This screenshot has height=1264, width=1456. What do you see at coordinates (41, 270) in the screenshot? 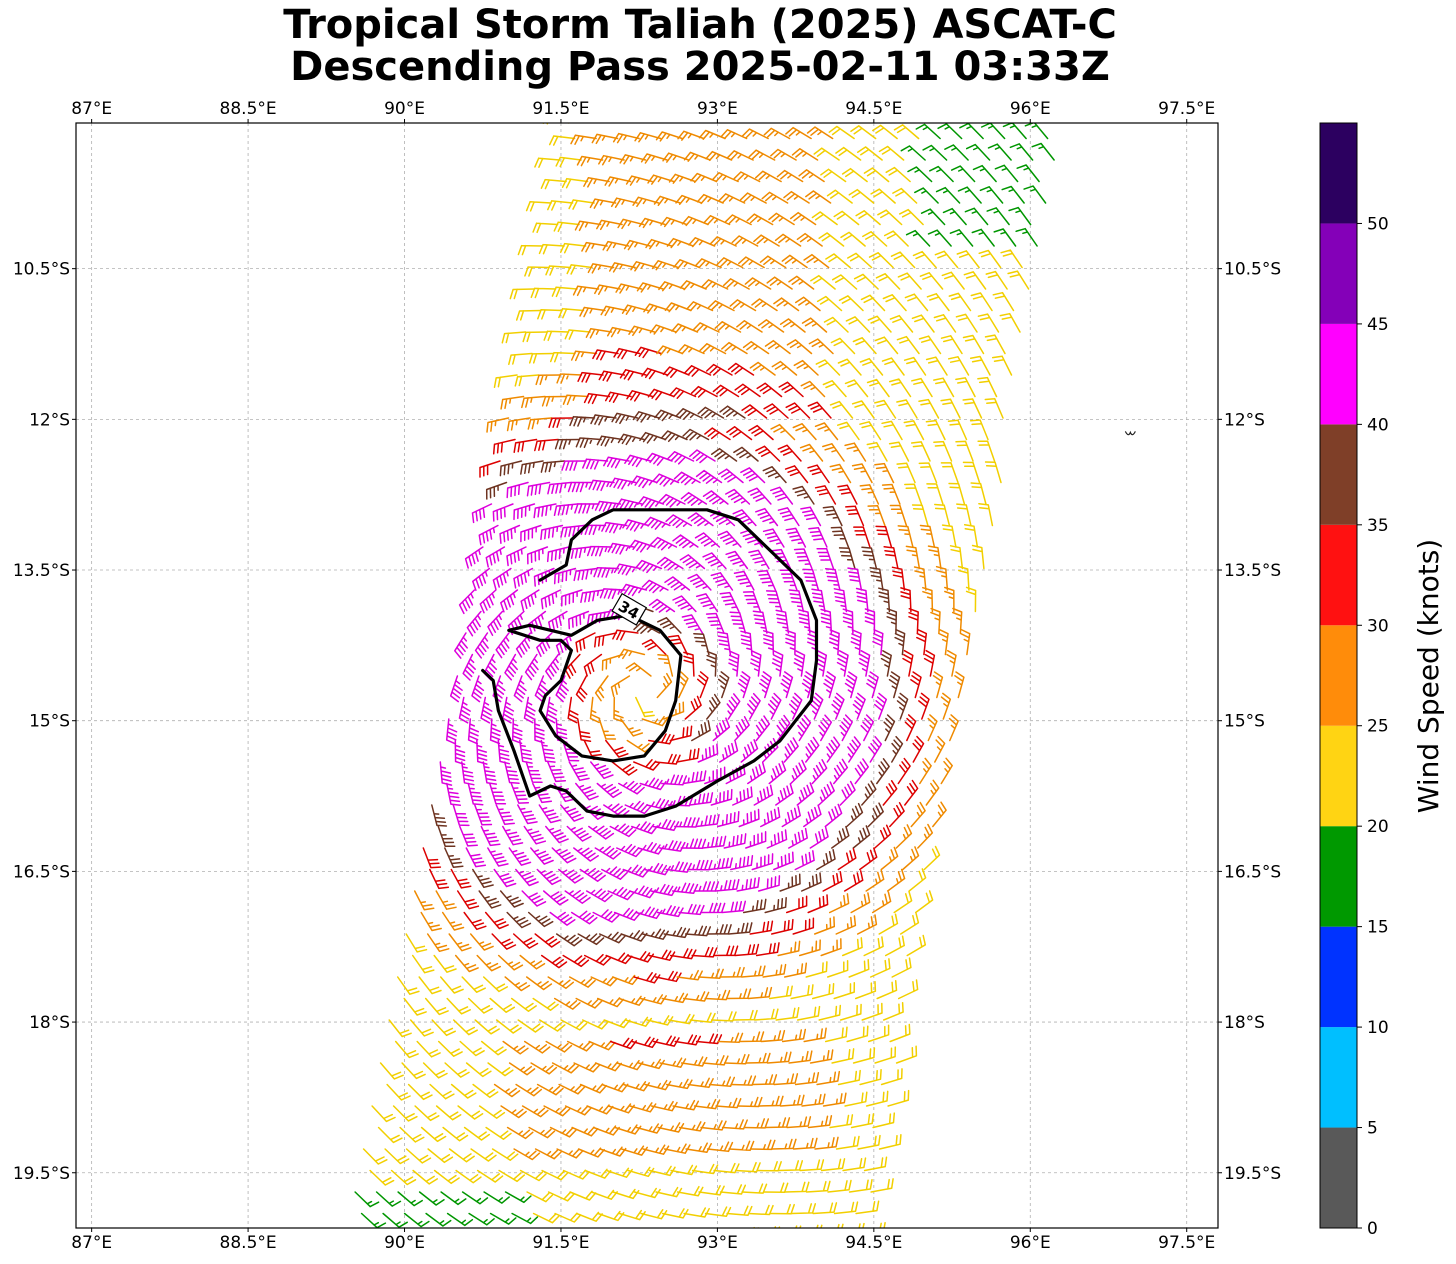
I see `lat-tick-label-left: 10.5°S` at bounding box center [41, 270].